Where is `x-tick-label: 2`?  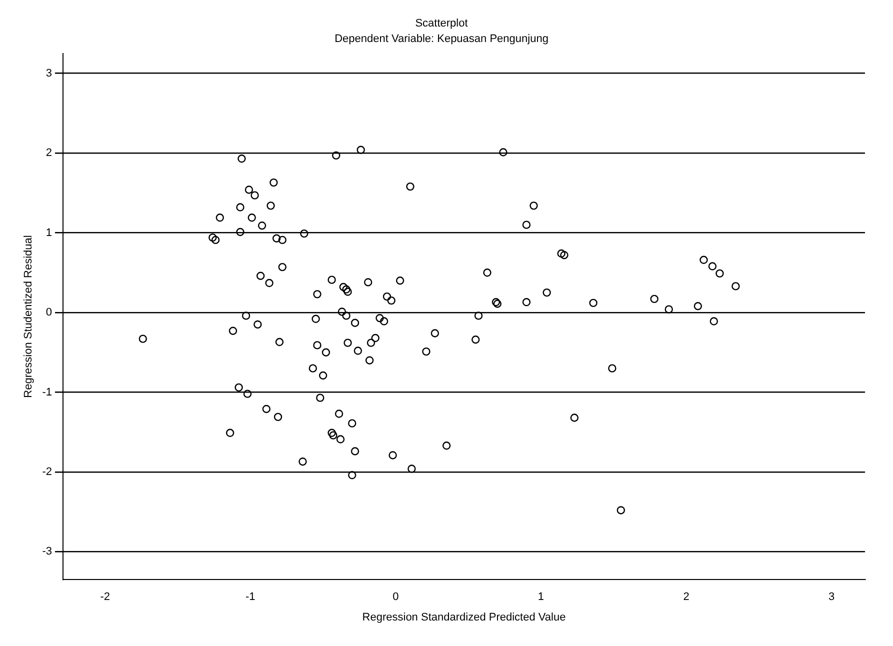
x-tick-label: 2 is located at coordinates (686, 597).